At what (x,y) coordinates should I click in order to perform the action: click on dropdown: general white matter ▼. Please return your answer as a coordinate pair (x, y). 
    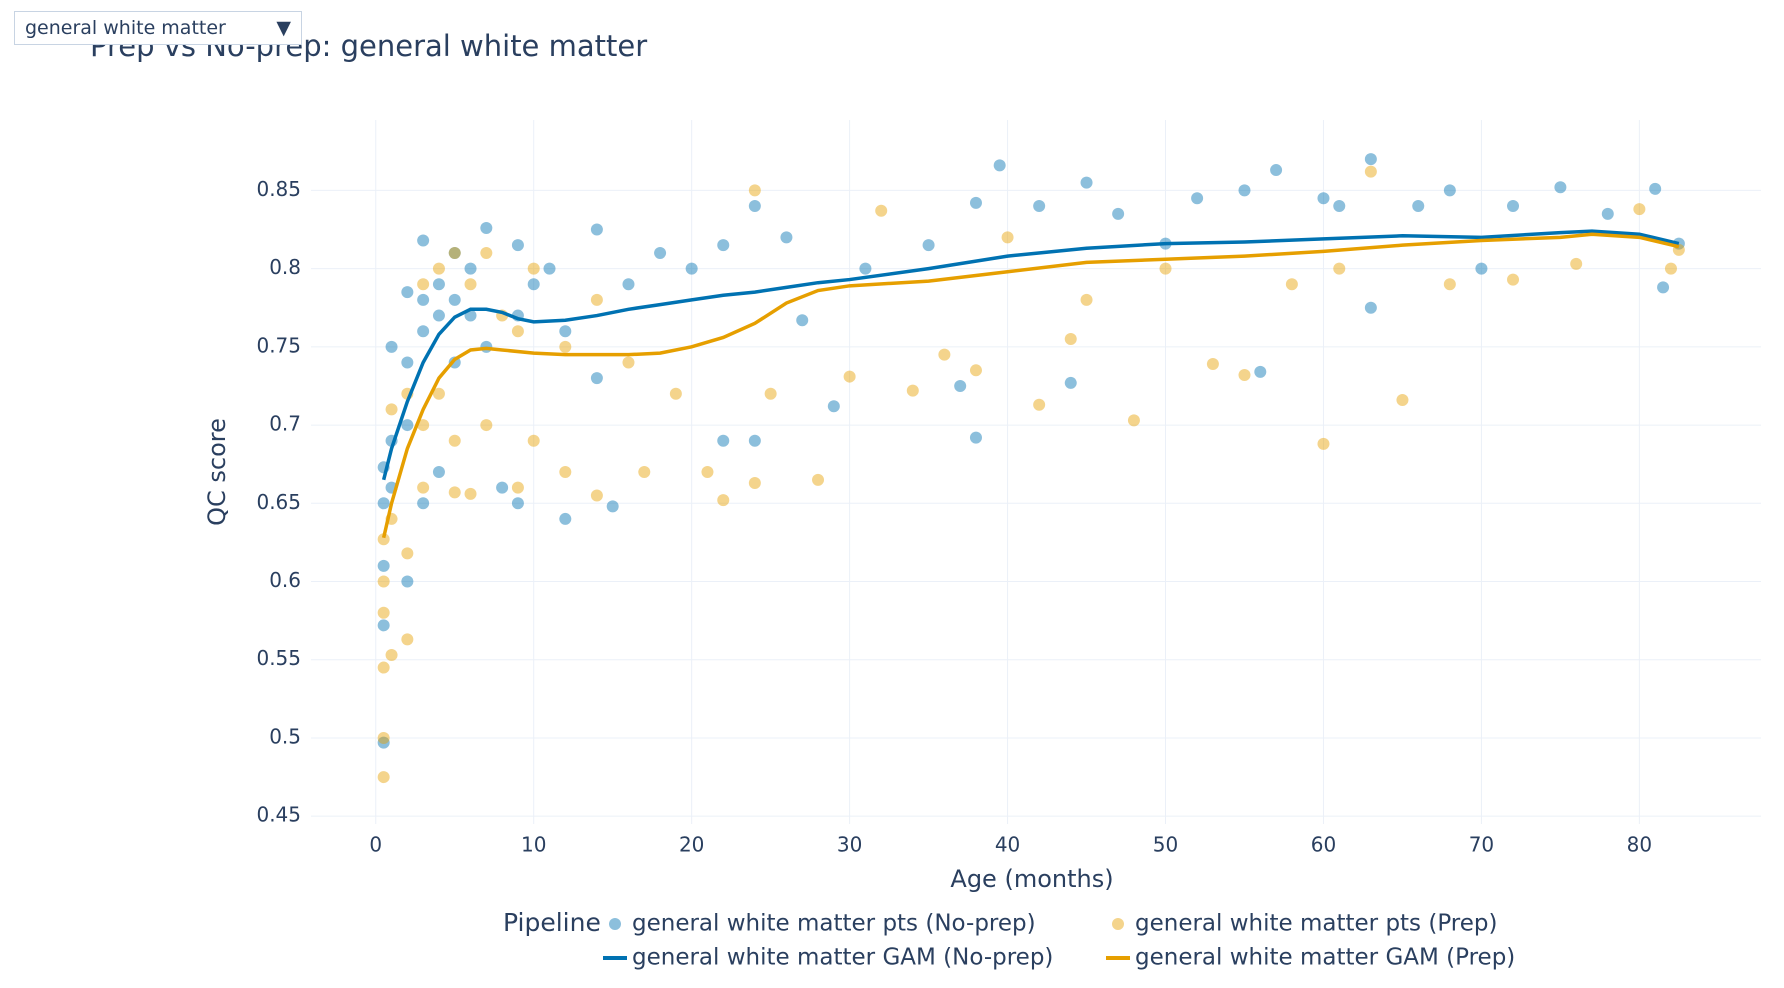
    Looking at the image, I should click on (158, 28).